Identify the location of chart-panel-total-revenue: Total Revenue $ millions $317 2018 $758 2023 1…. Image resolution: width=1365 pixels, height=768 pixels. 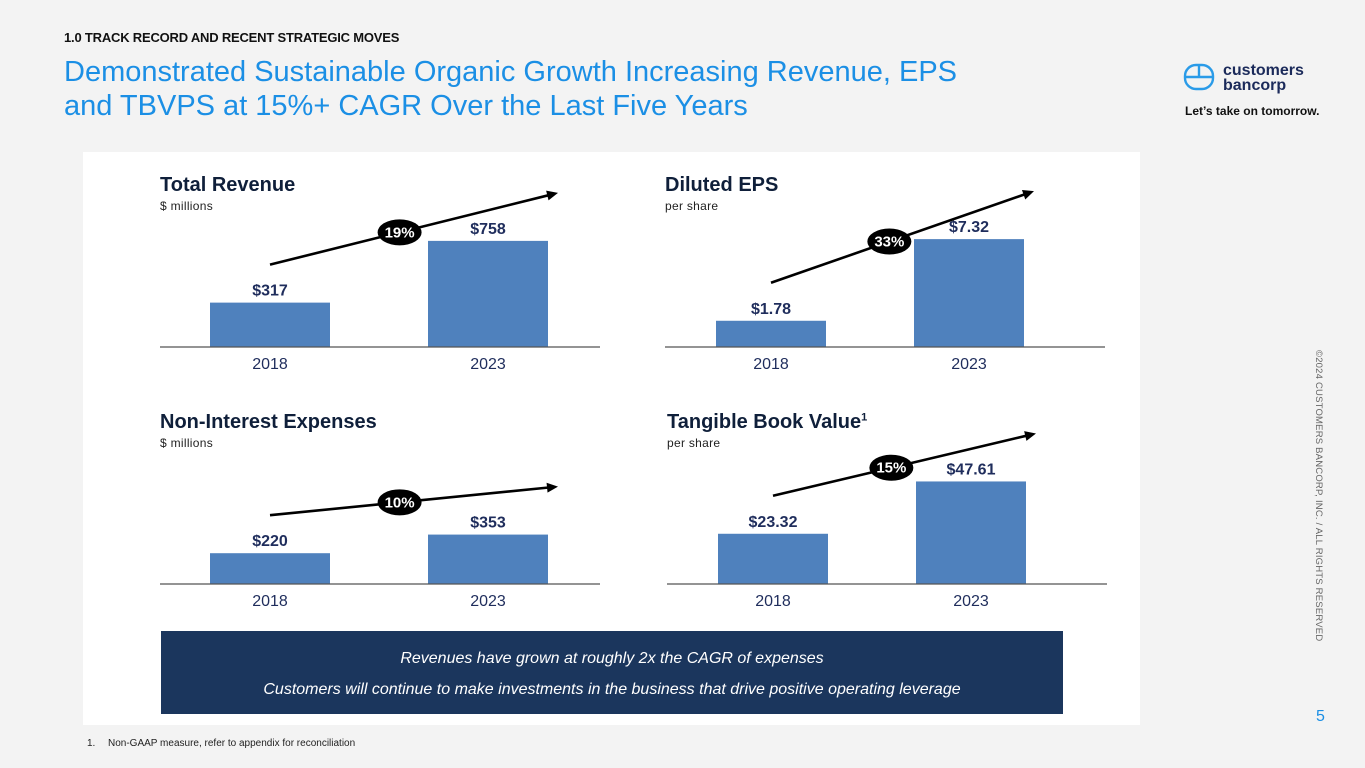
(380, 274).